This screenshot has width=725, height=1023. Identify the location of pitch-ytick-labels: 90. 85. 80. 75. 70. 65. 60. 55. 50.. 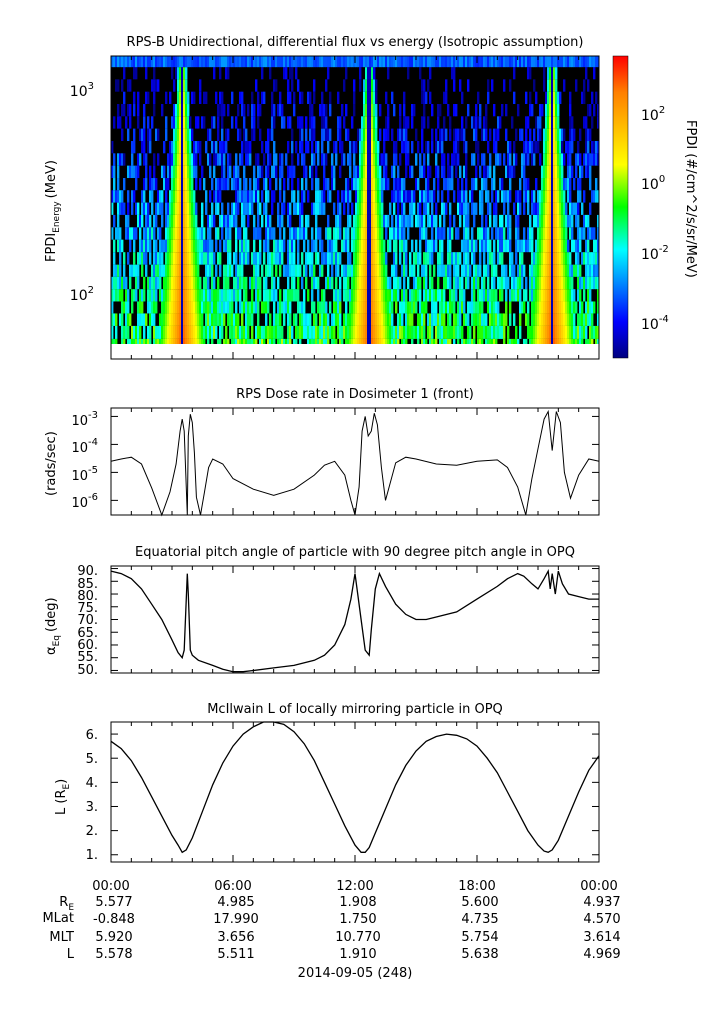
(87, 621).